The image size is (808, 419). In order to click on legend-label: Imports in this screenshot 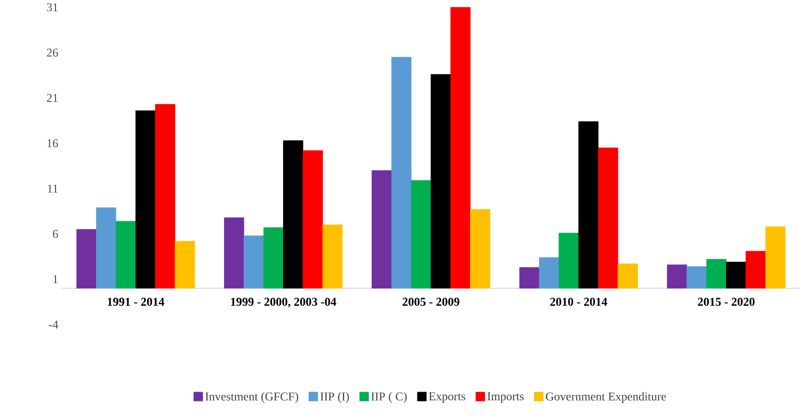, I will do `click(505, 397)`.